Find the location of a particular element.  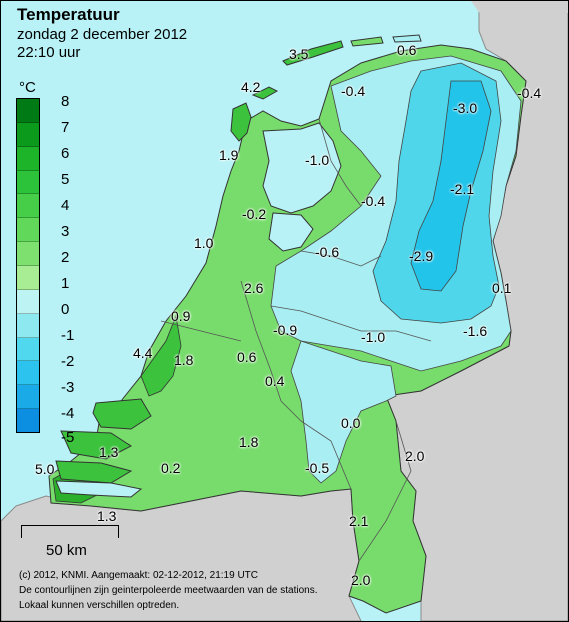

westerschelde-water is located at coordinates (99, 489).